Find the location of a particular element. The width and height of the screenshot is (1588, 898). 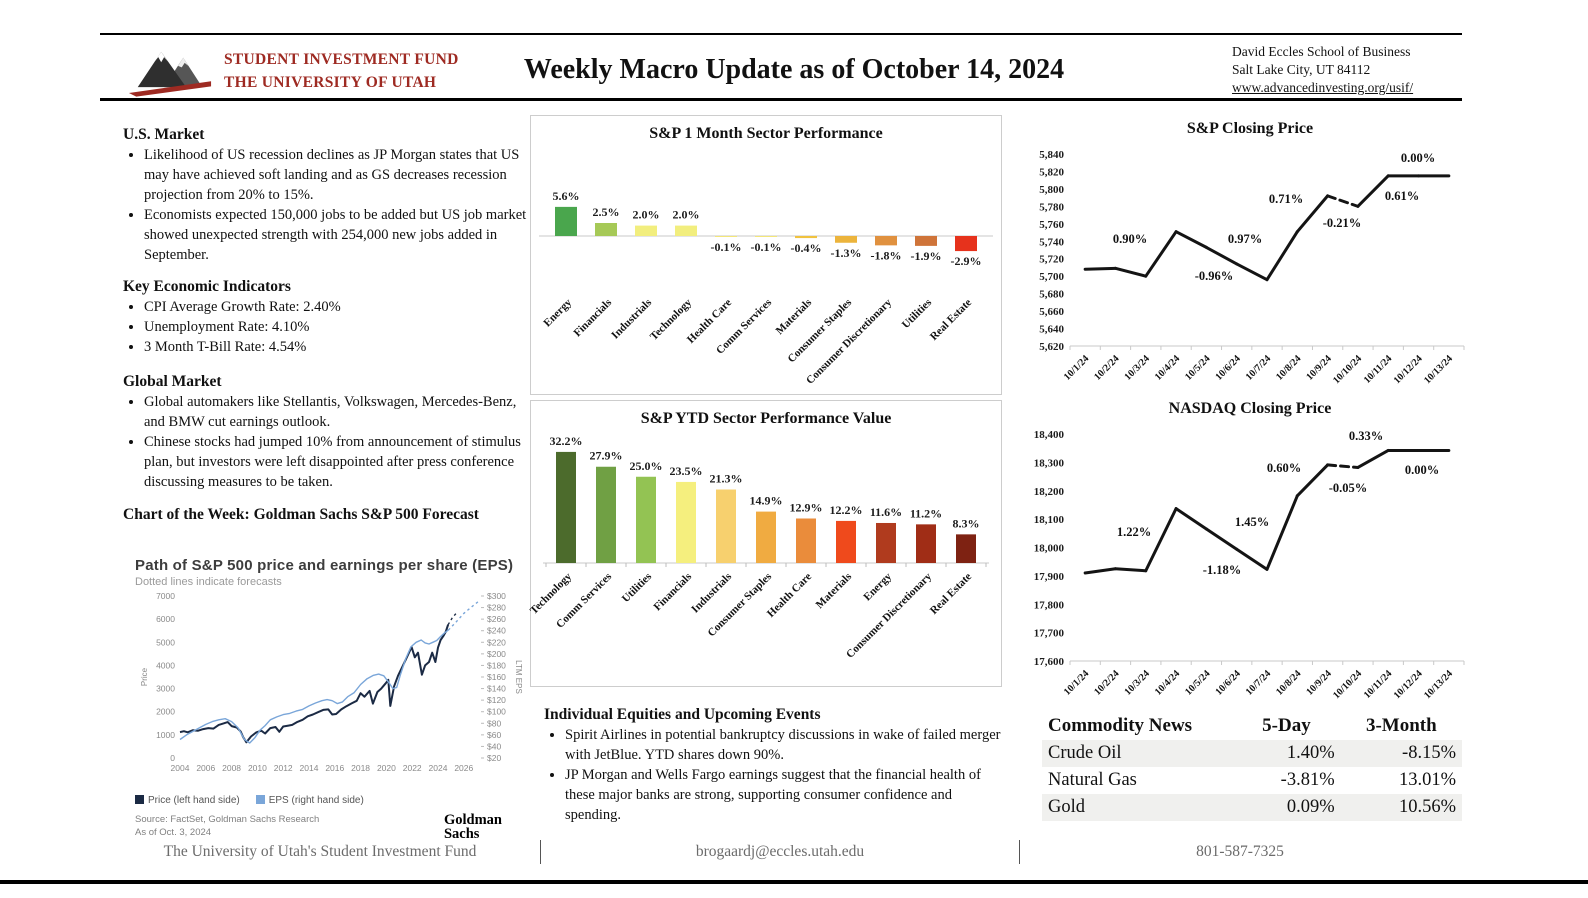

svg-text: 10/10/24 is located at coordinates (1347, 684).